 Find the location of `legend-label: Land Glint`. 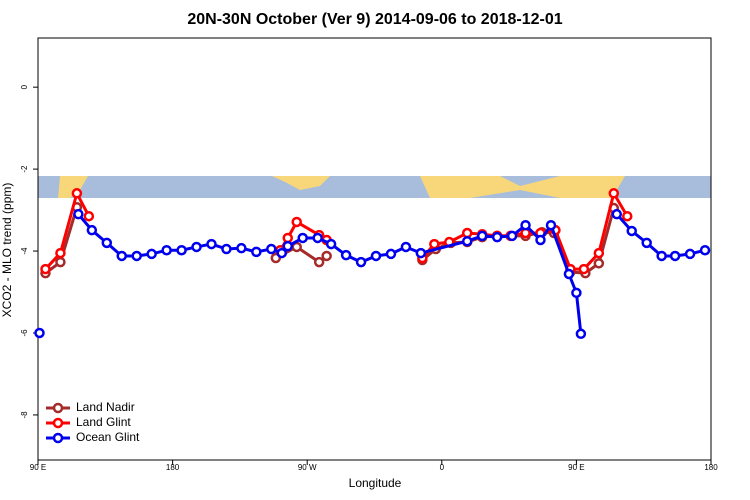

legend-label: Land Glint is located at coordinates (103, 422).